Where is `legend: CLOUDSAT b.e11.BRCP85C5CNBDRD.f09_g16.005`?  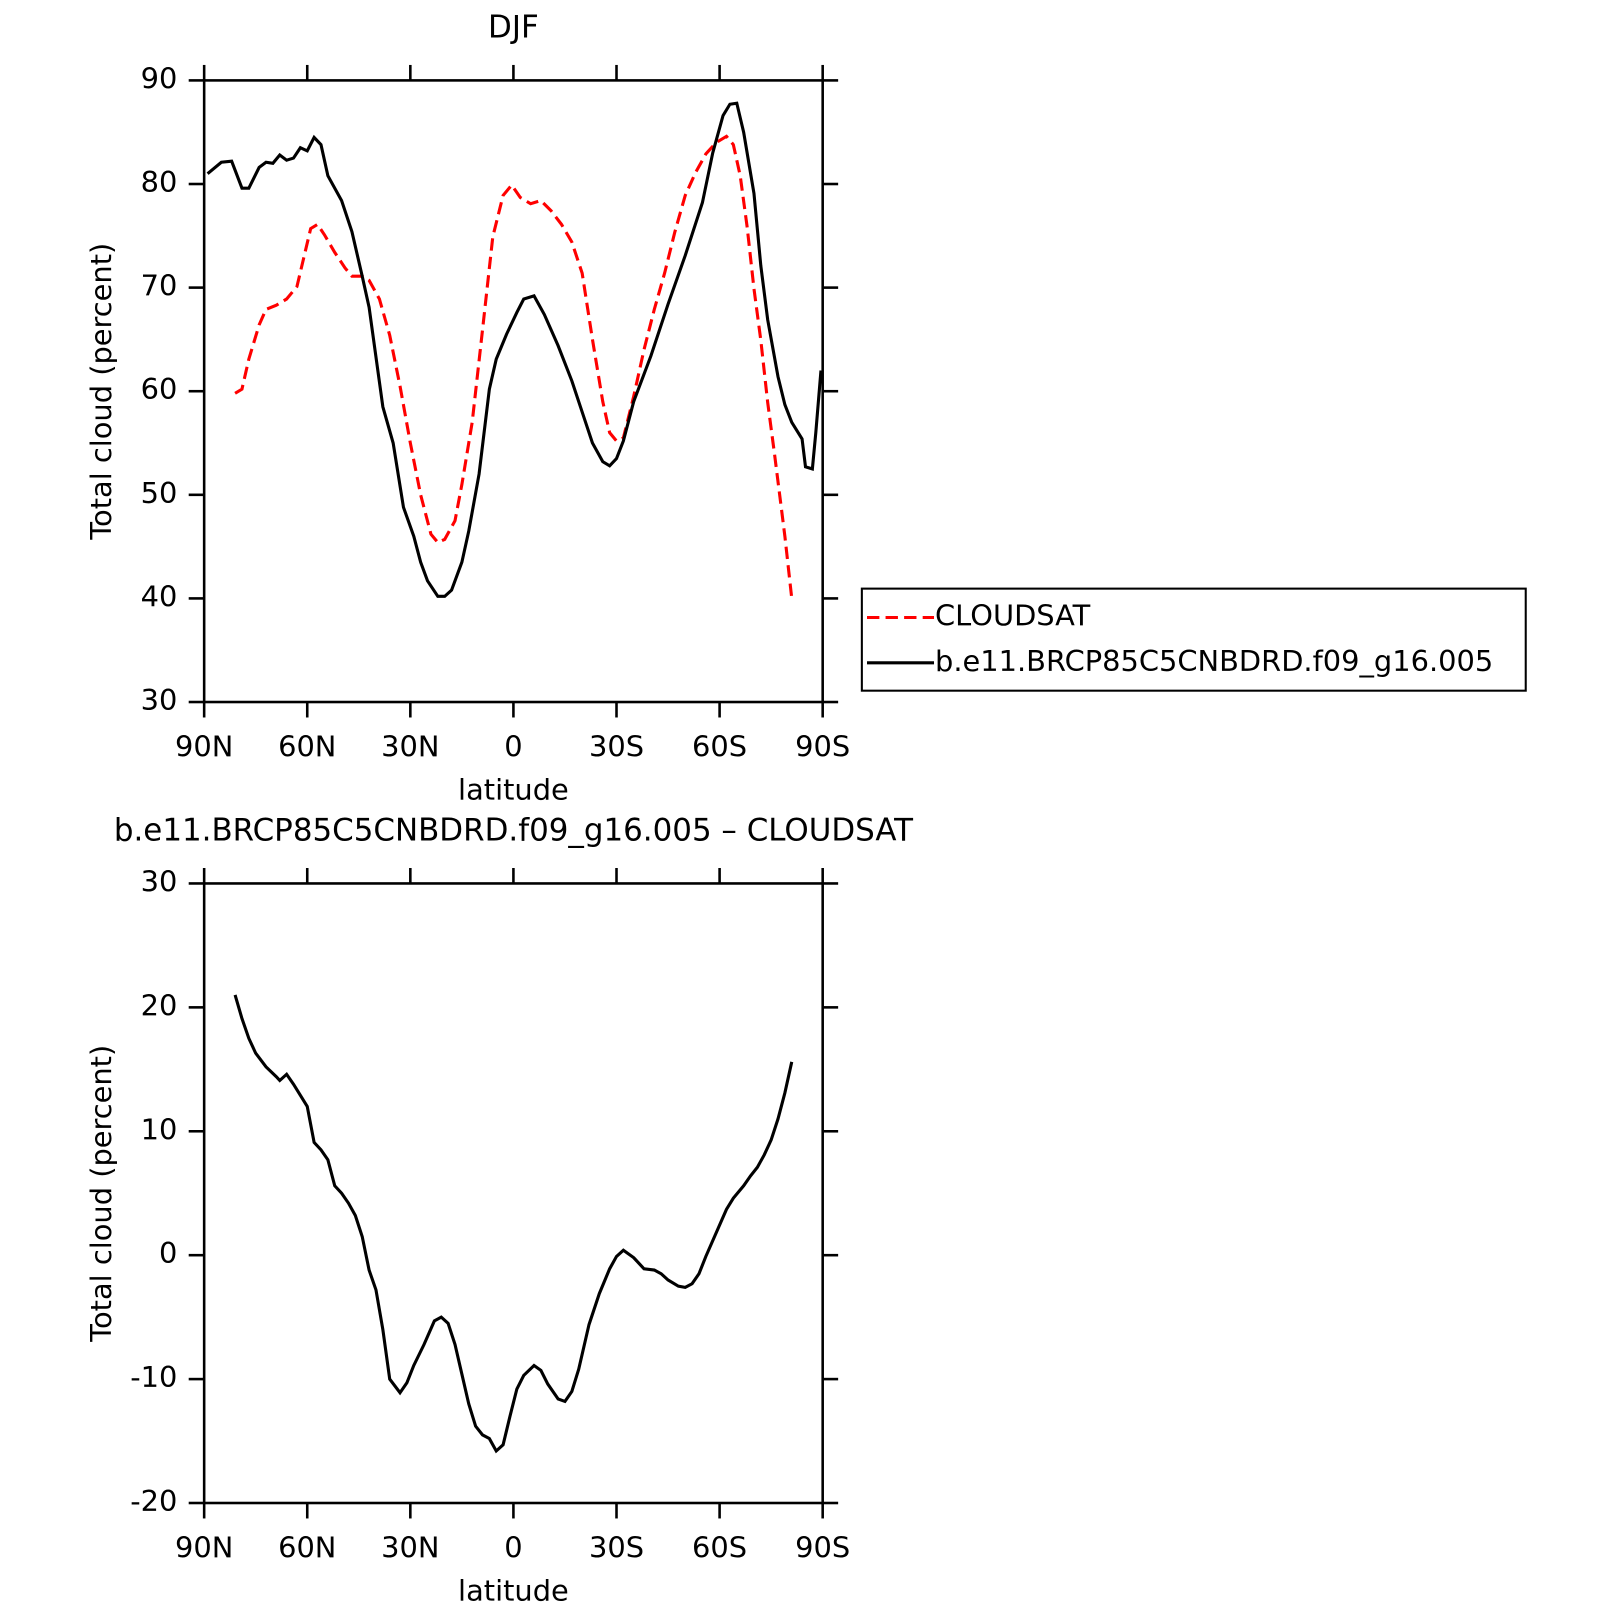
legend: CLOUDSAT b.e11.BRCP85C5CNBDRD.f09_g16.005 is located at coordinates (1193, 639).